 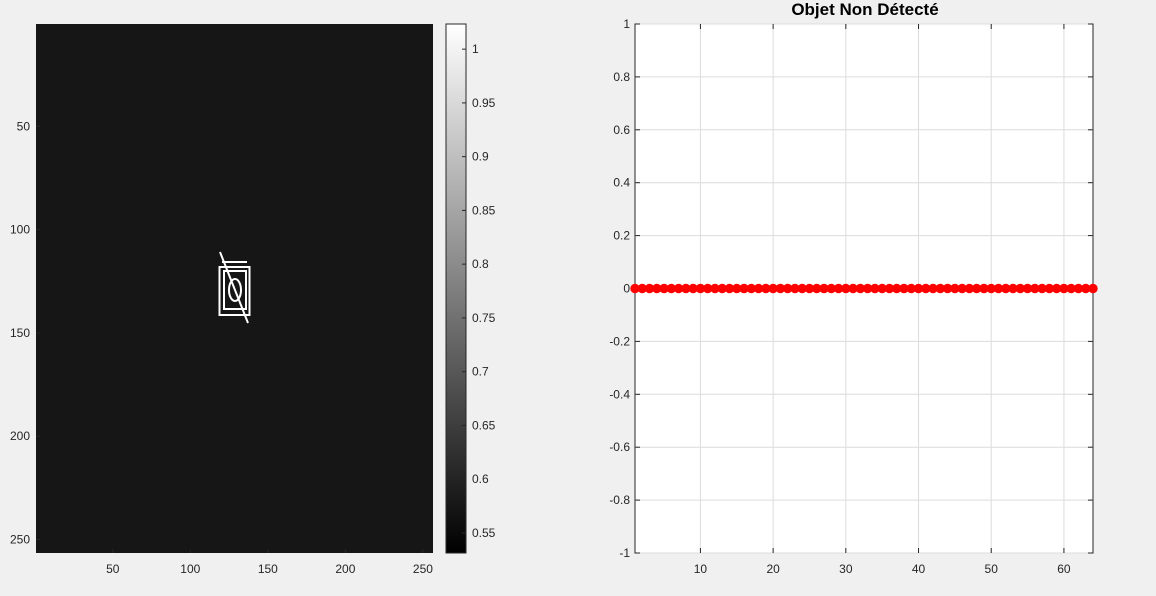 What do you see at coordinates (1064, 569) in the screenshot?
I see `plot-x-tick-label: 60` at bounding box center [1064, 569].